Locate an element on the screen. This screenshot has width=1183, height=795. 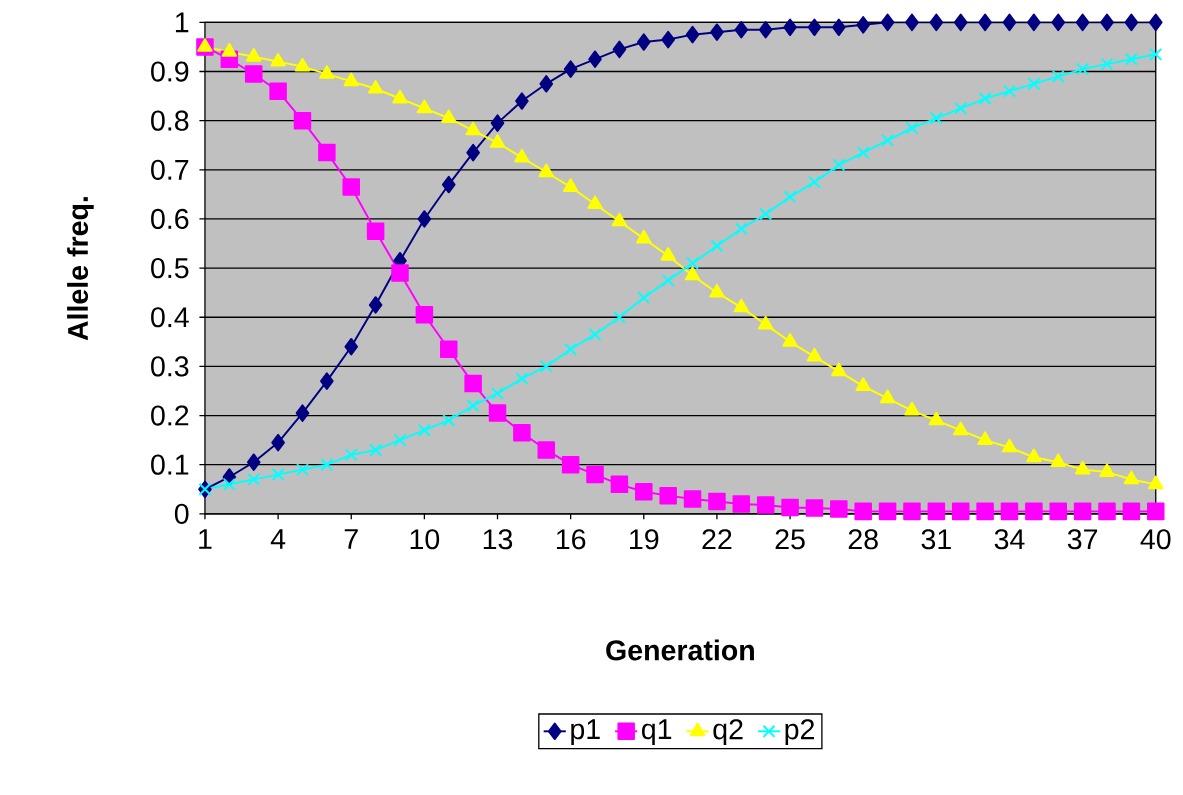
x-tick-label: 1 is located at coordinates (205, 539).